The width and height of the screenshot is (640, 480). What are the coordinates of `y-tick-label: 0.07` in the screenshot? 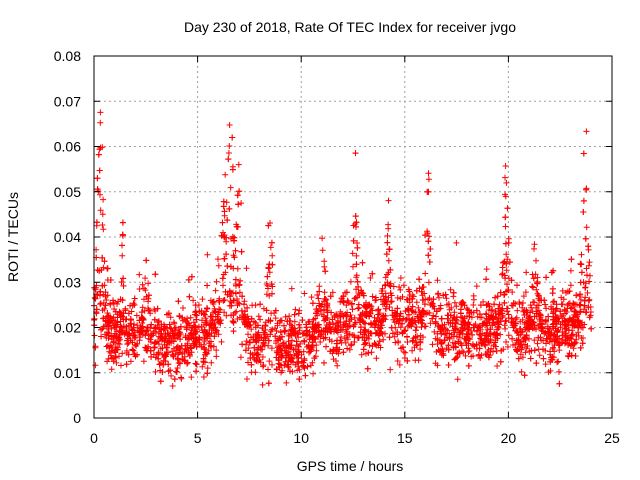 It's located at (67, 101).